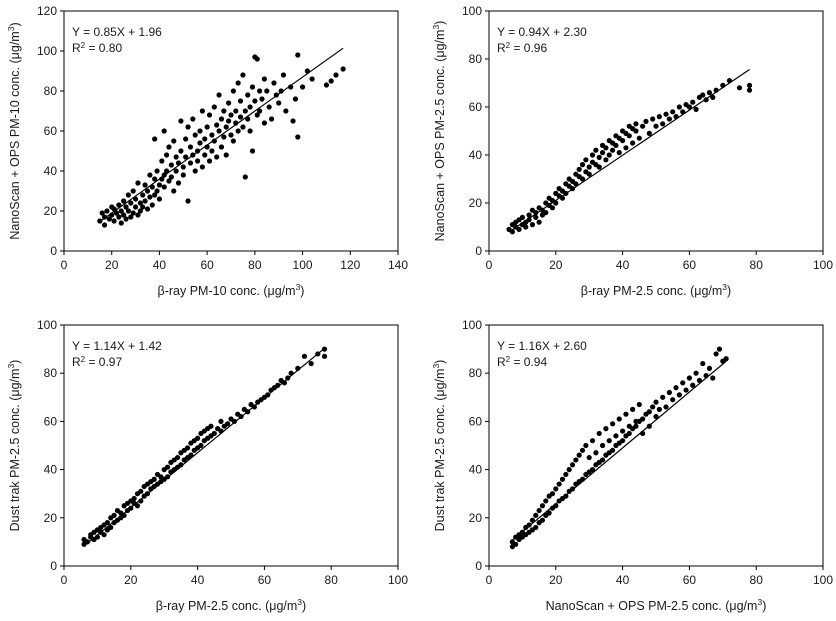  What do you see at coordinates (332, 580) in the screenshot?
I see `x-tick-label: 80` at bounding box center [332, 580].